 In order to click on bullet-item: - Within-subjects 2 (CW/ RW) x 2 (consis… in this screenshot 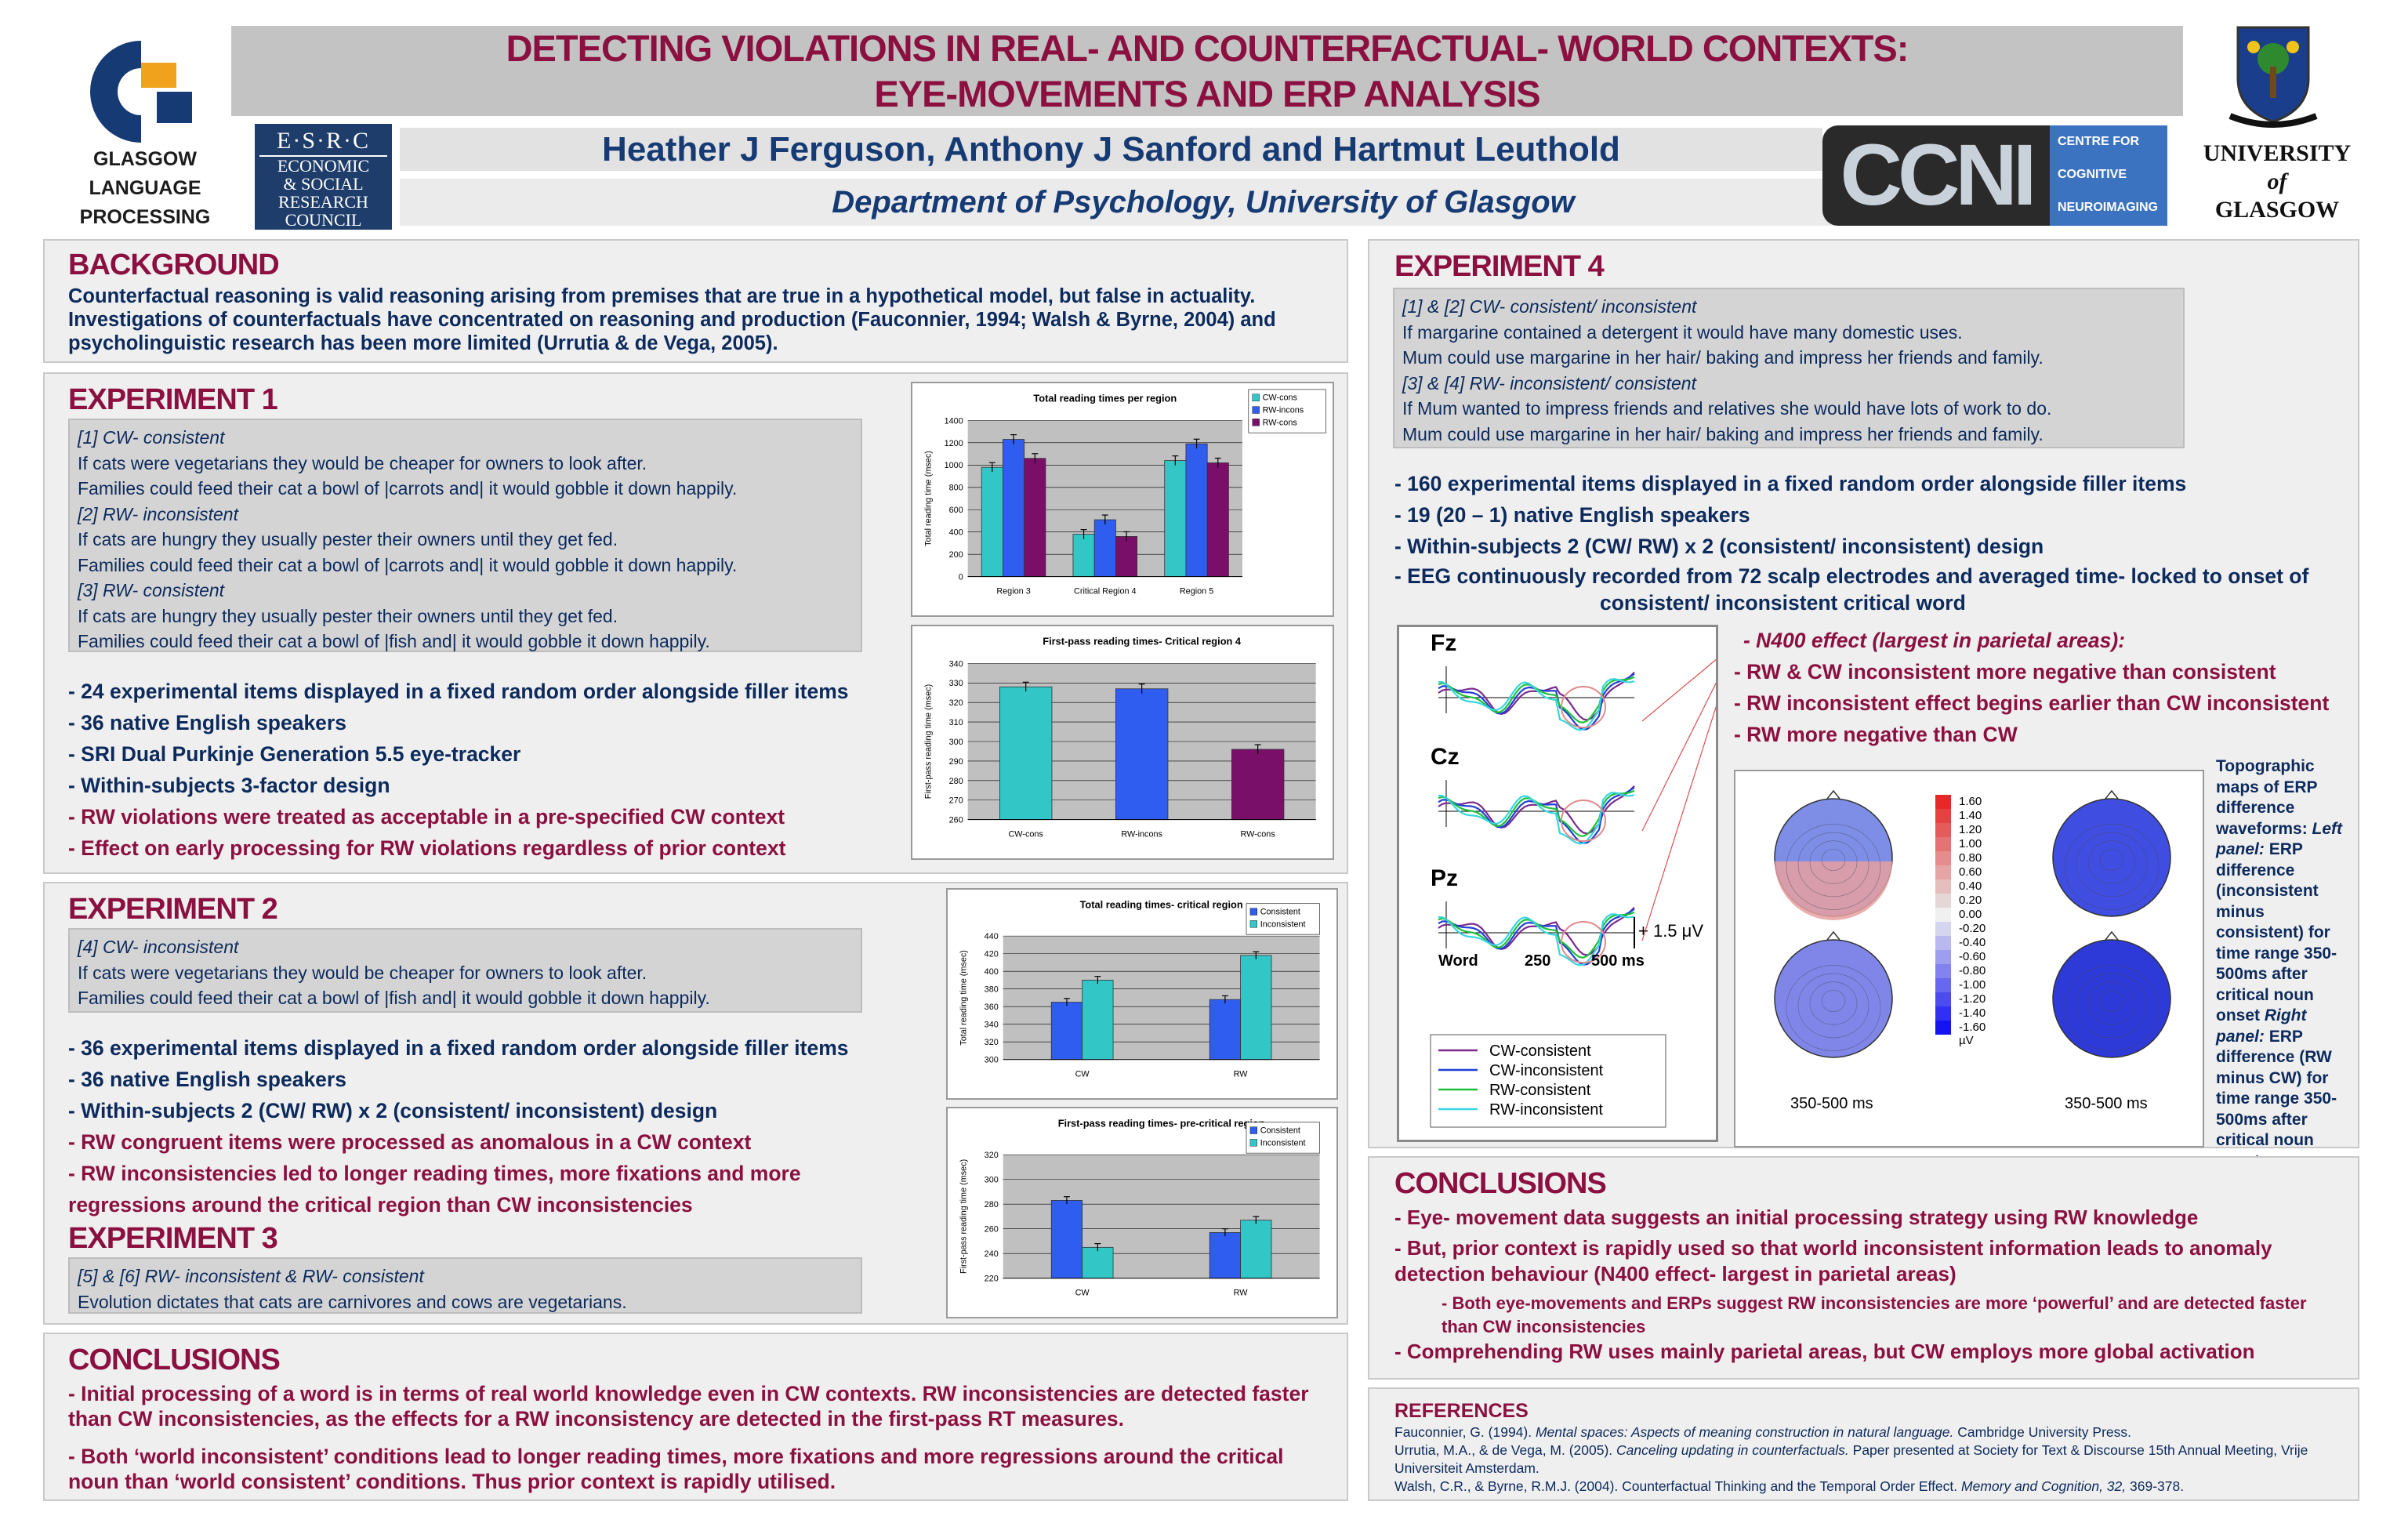, I will do `click(1719, 546)`.